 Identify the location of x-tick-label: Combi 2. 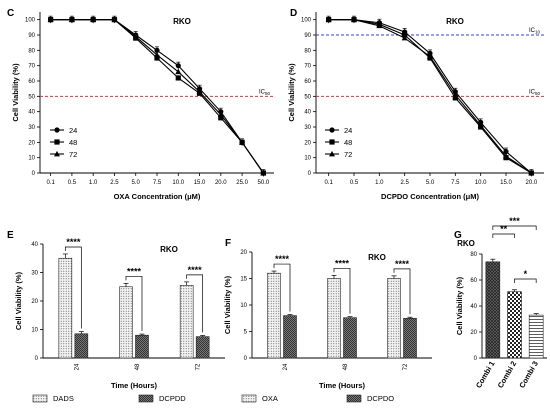
(507, 375).